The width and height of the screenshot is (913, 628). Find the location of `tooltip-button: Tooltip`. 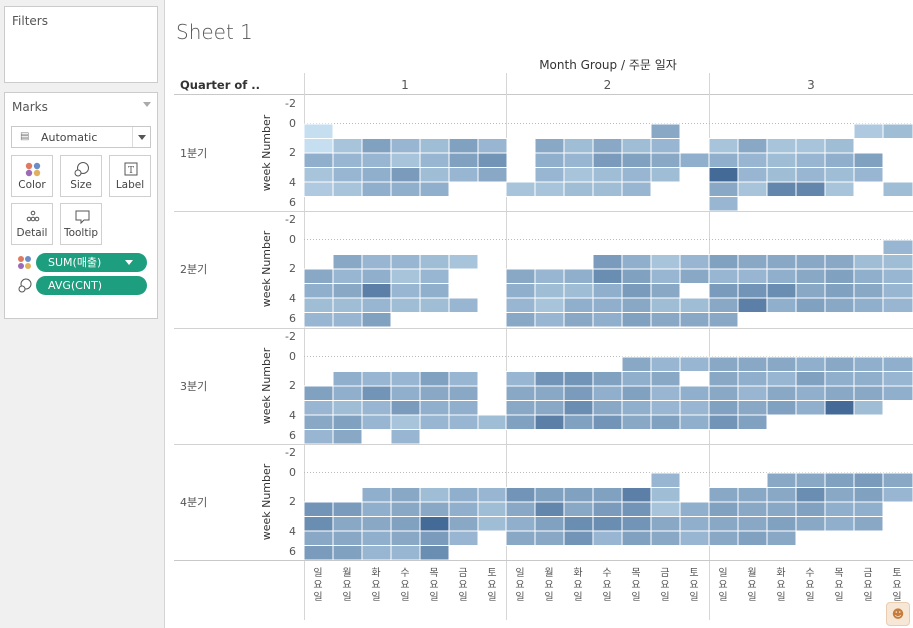

tooltip-button: Tooltip is located at coordinates (81, 224).